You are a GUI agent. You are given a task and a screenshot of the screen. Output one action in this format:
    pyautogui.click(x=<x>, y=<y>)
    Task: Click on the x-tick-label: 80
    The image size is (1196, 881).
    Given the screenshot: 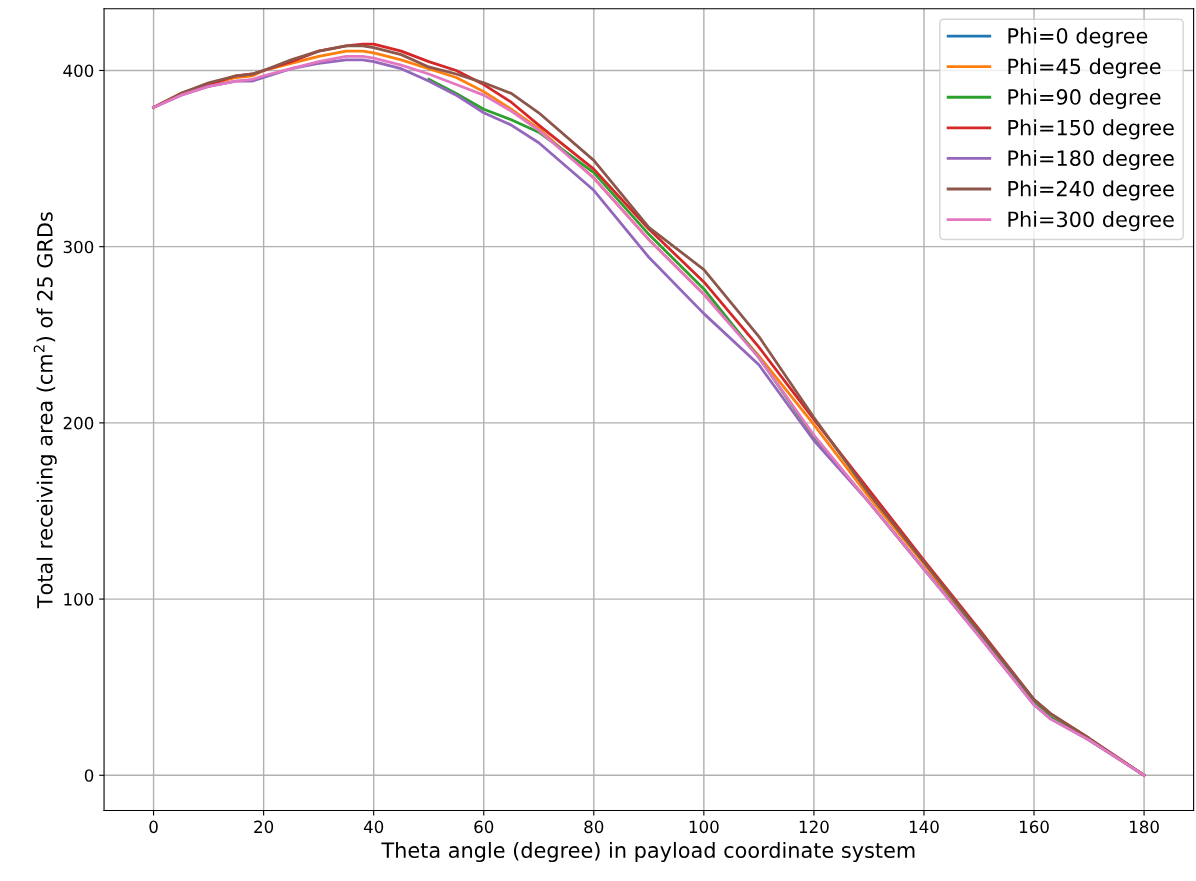 What is the action you would take?
    pyautogui.click(x=594, y=827)
    